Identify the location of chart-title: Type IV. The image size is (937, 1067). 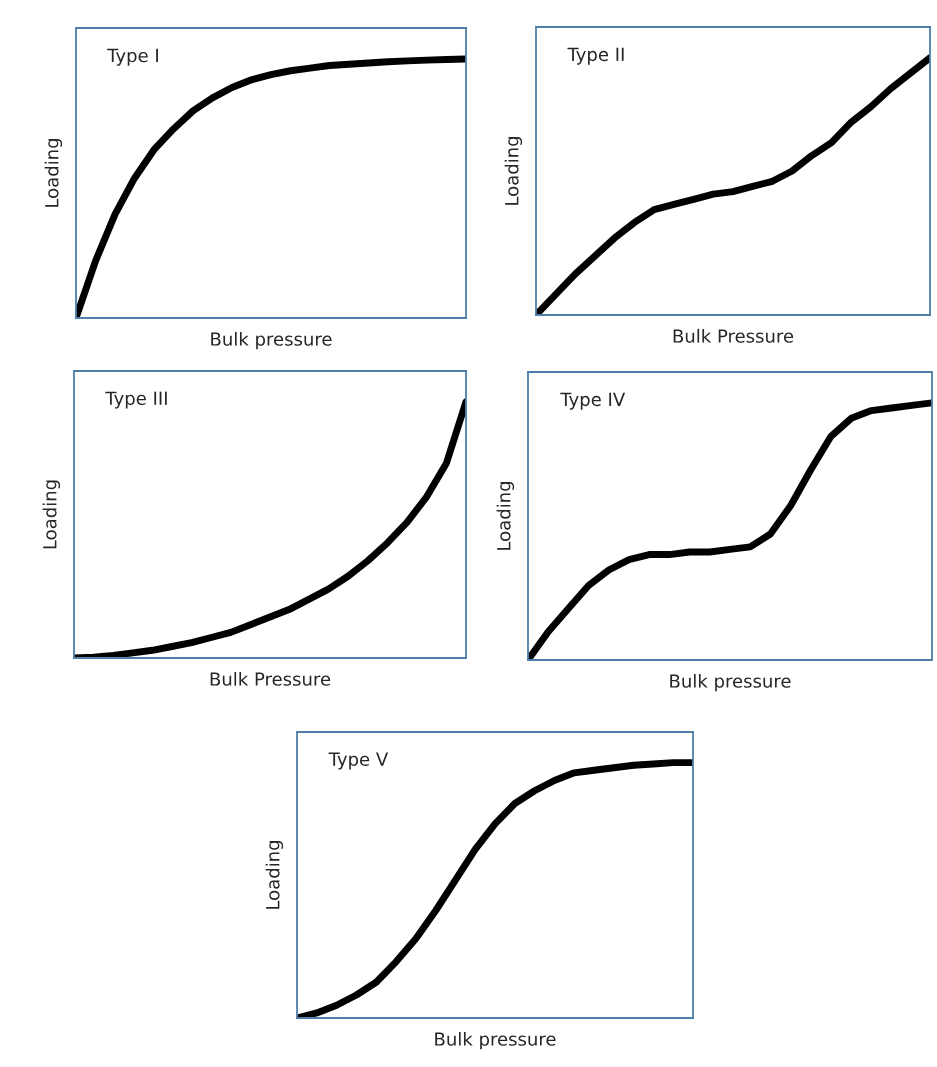
(593, 401).